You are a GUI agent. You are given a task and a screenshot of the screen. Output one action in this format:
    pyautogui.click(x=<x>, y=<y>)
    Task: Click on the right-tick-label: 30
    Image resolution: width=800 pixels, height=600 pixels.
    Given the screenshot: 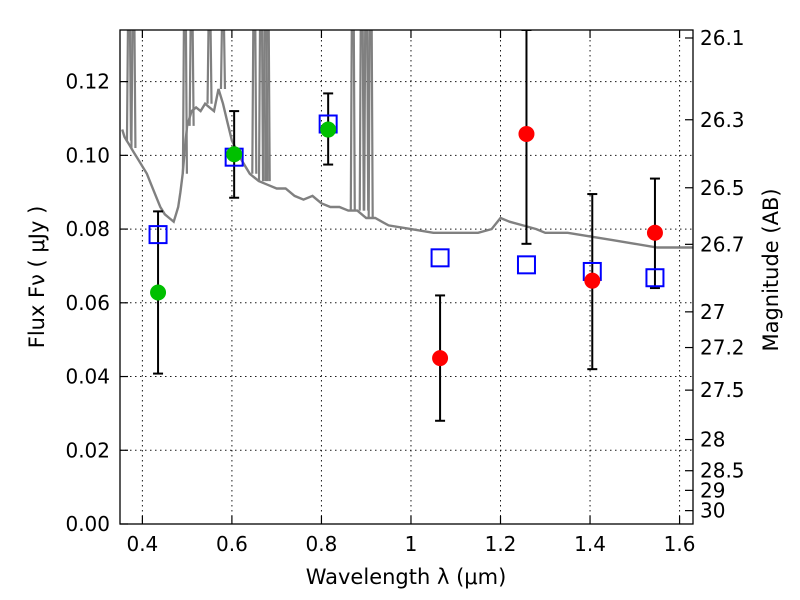 What is the action you would take?
    pyautogui.click(x=712, y=511)
    